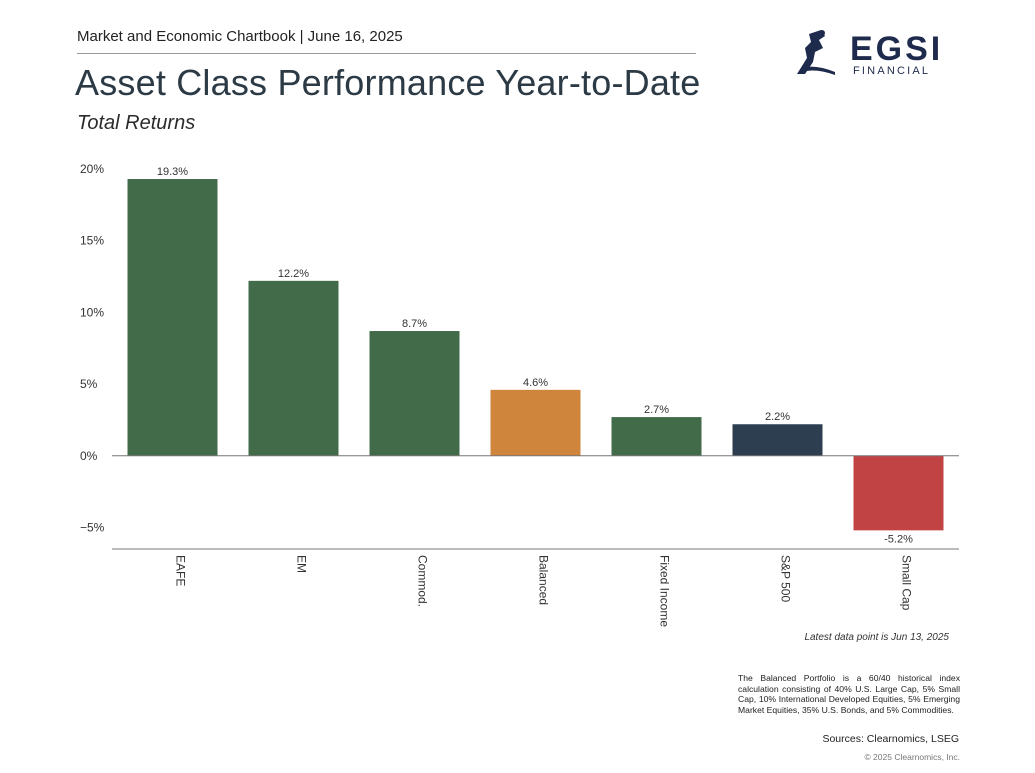  Describe the element at coordinates (786, 578) in the screenshot. I see `x-tick-label: S&P 500` at that location.